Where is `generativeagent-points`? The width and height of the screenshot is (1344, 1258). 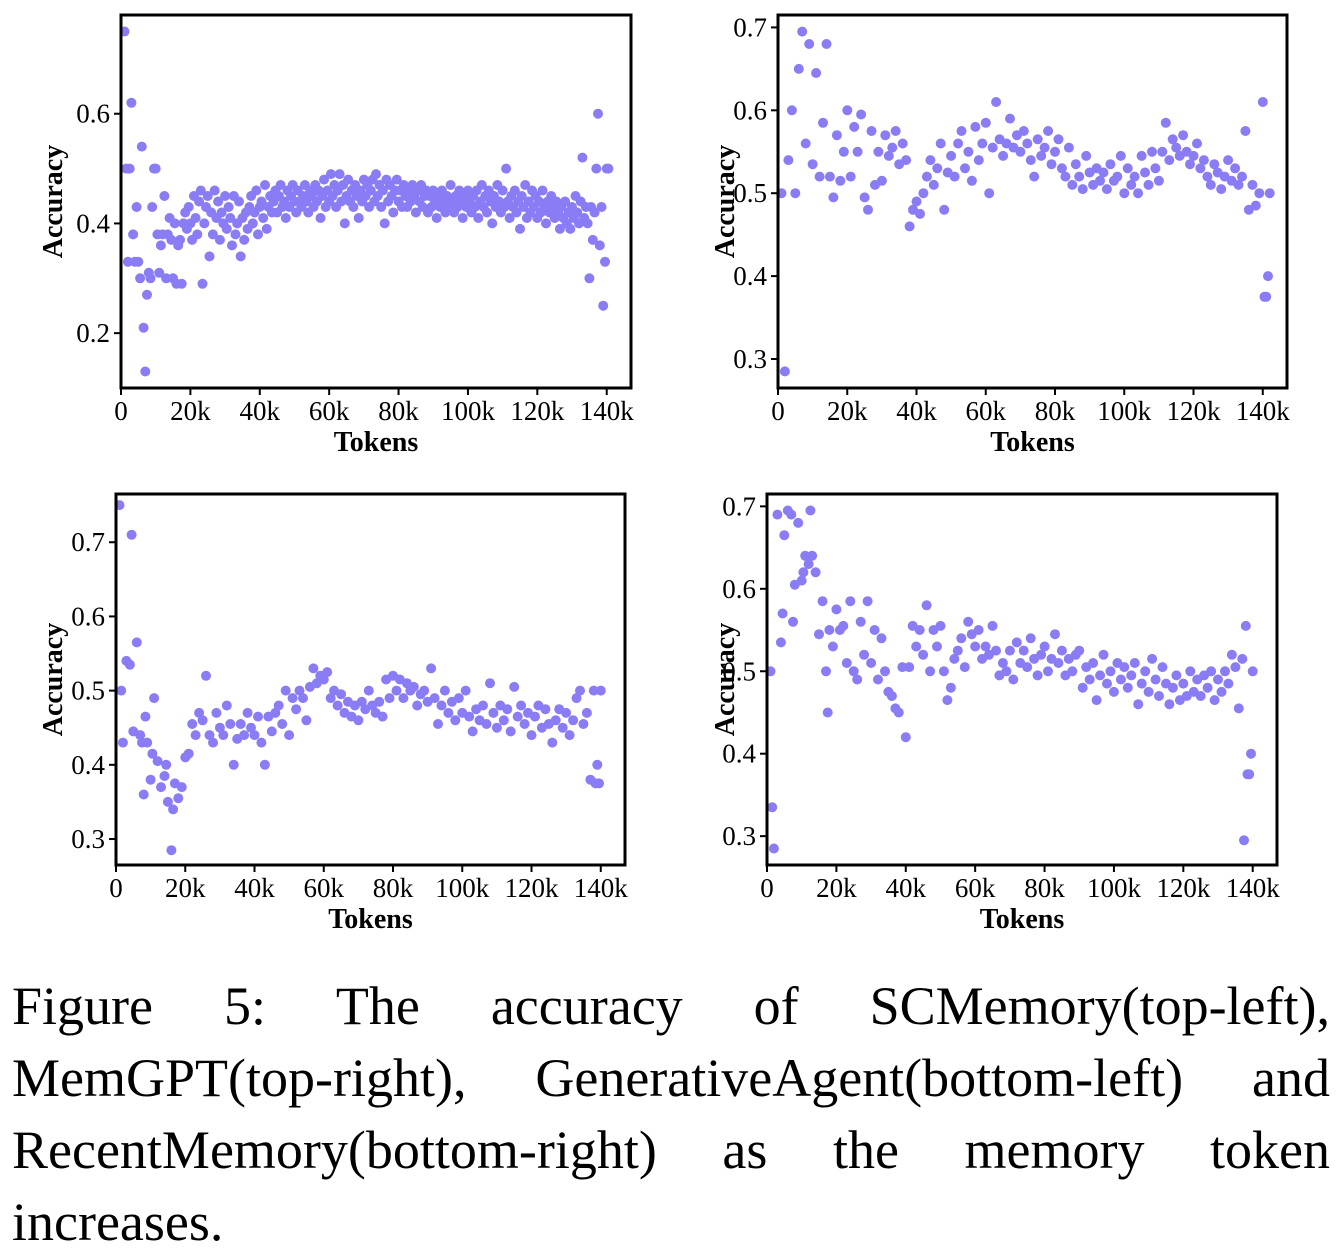
generativeagent-points is located at coordinates (360, 678).